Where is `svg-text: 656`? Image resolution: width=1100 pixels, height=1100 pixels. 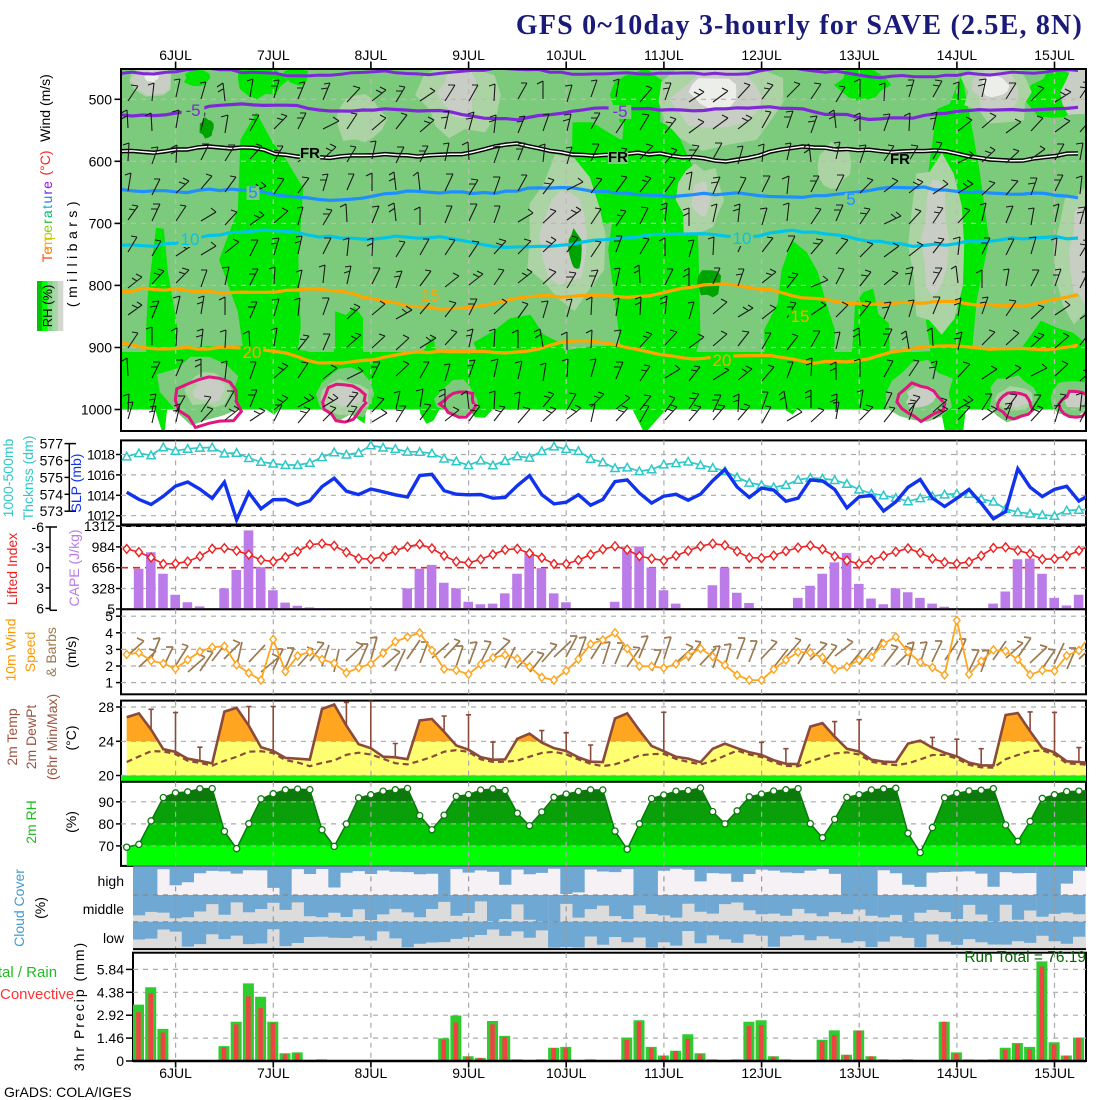 svg-text: 656 is located at coordinates (104, 568).